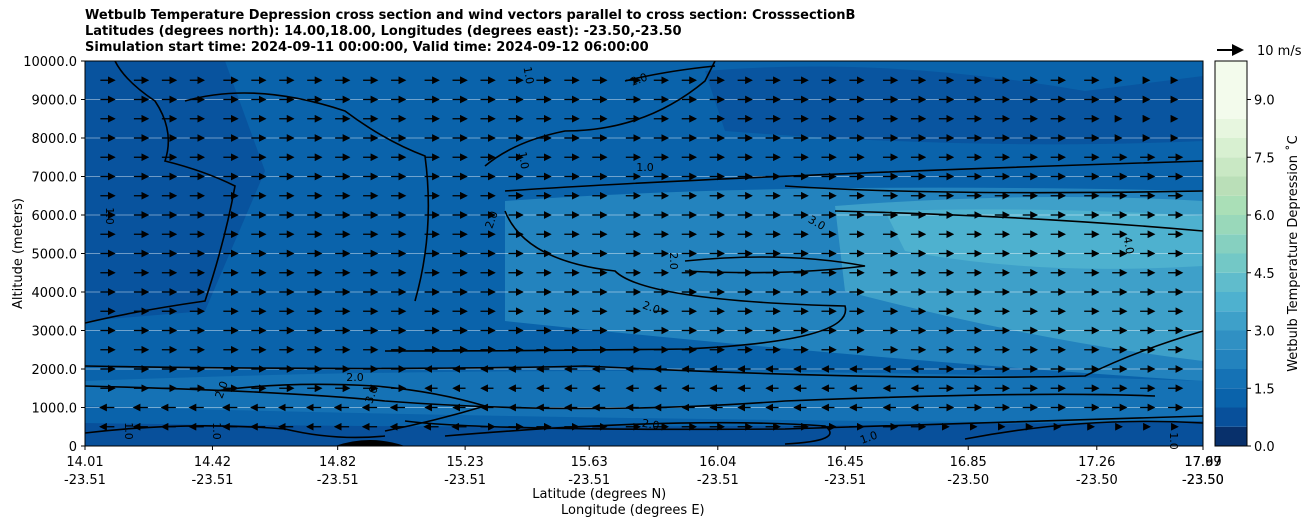  Describe the element at coordinates (589, 462) in the screenshot. I see `x-tick-lat: 15.63` at that location.